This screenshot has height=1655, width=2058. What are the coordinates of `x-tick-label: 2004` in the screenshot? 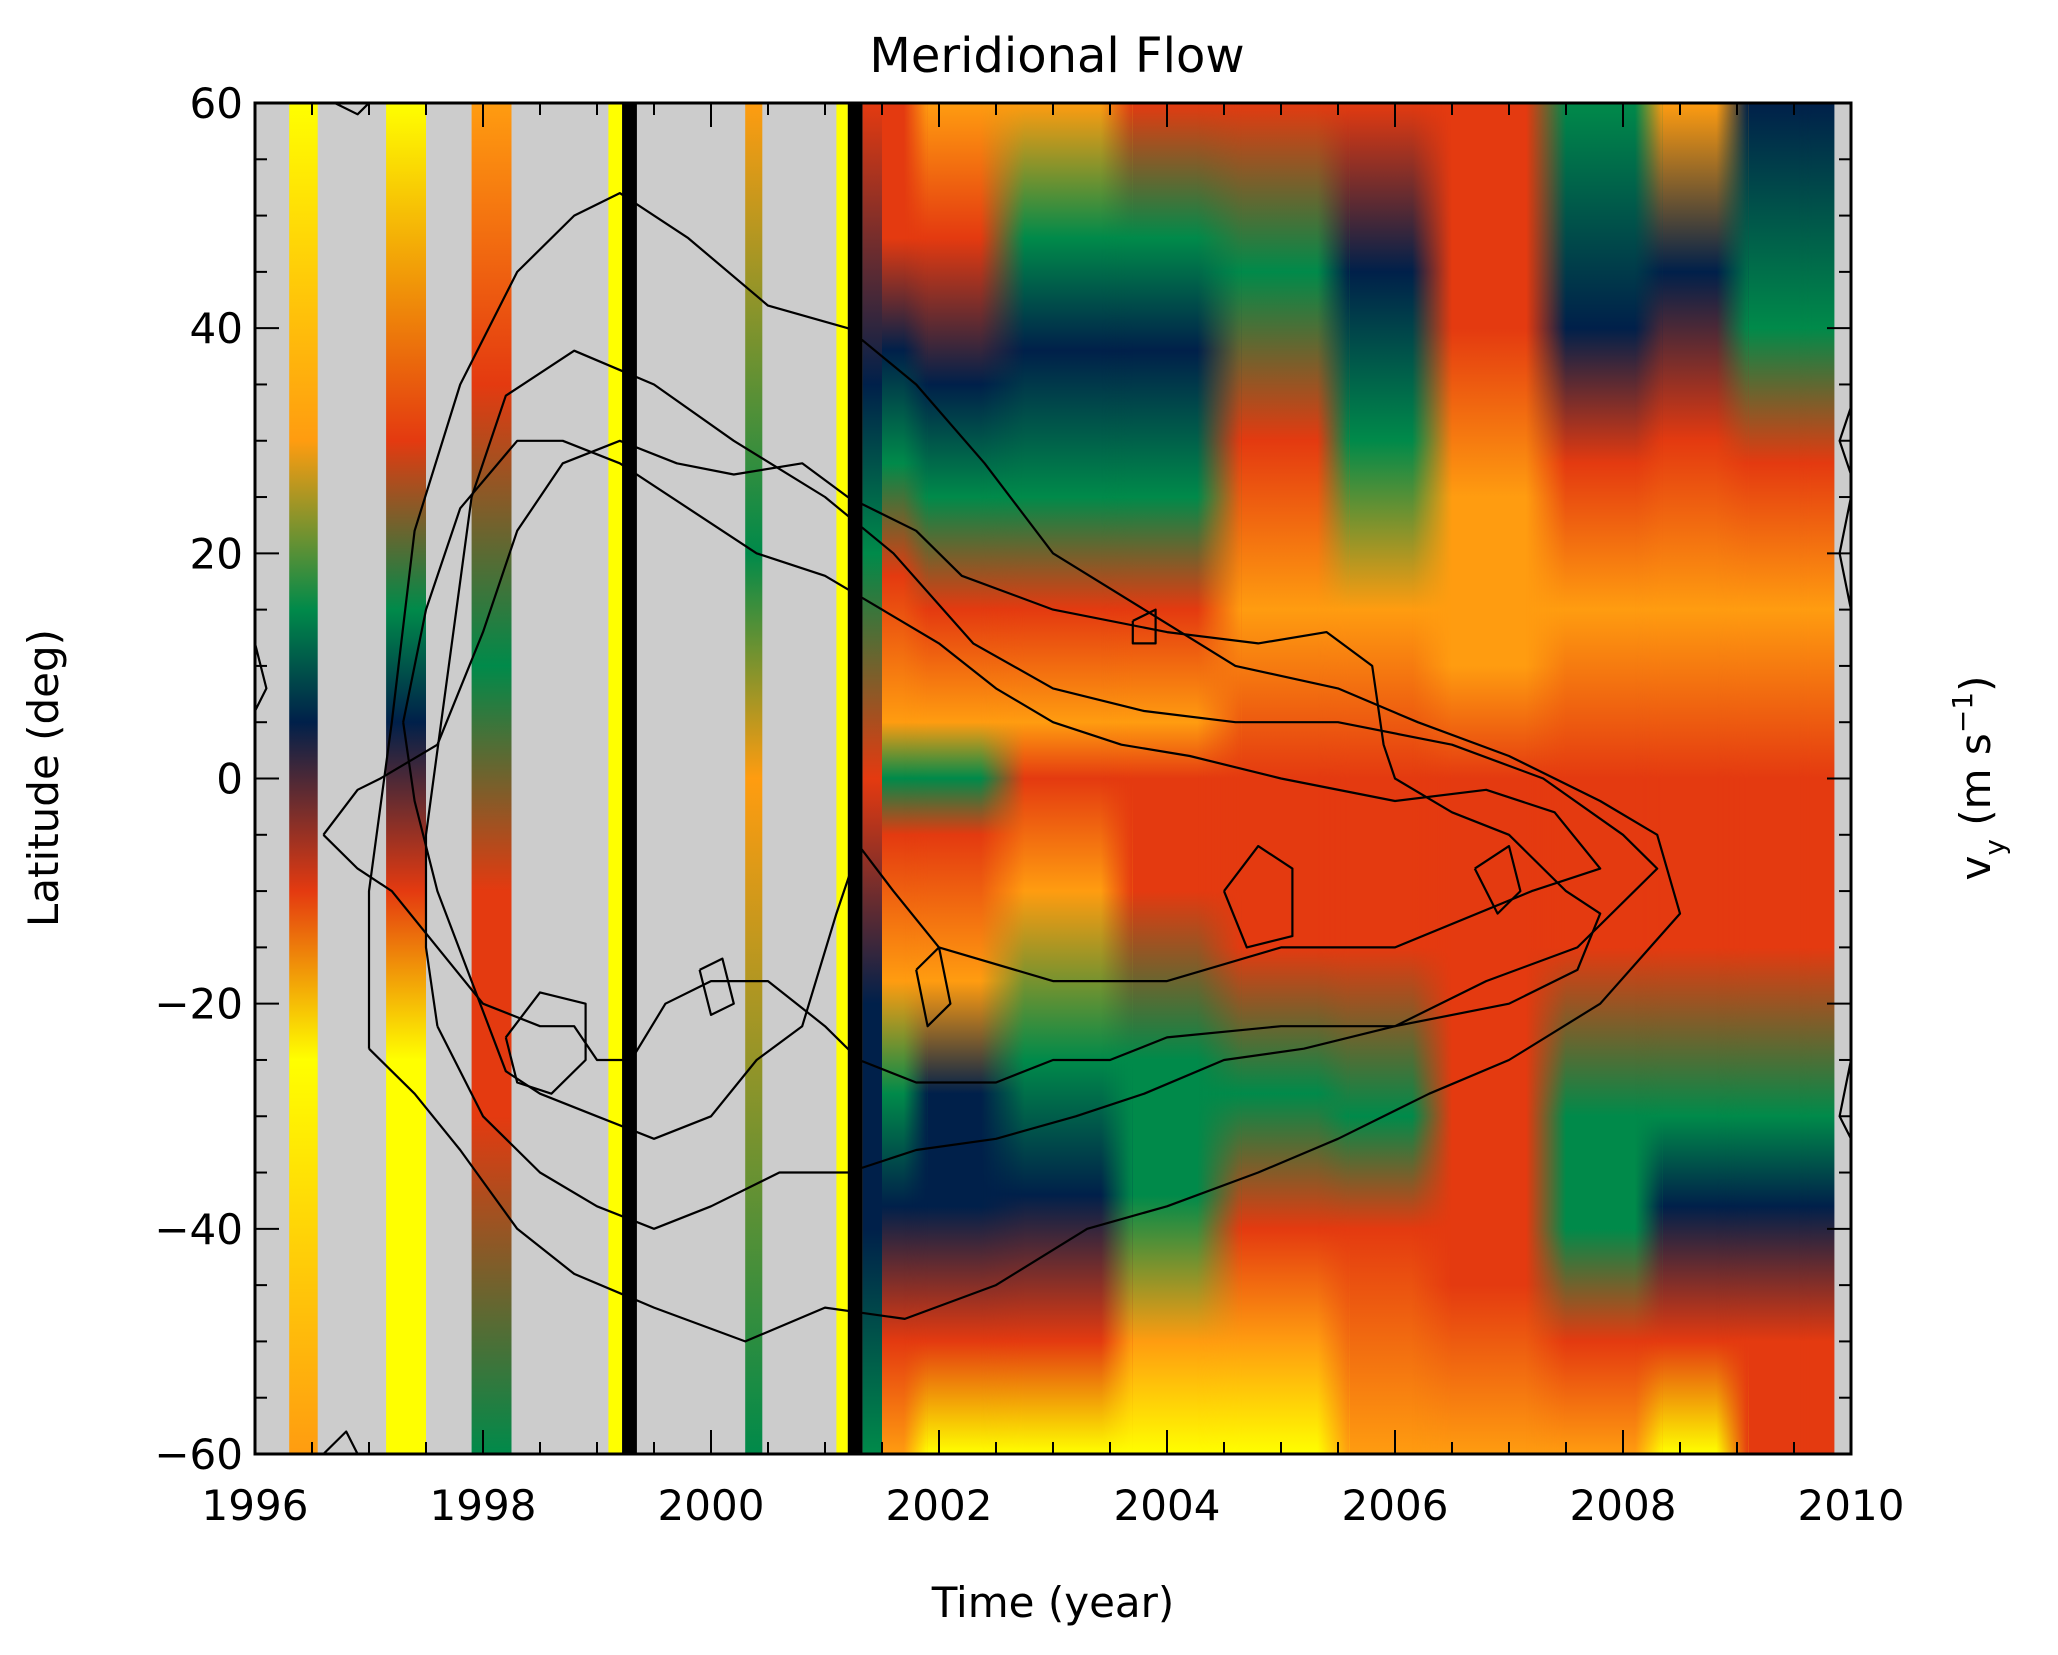 It's located at (1167, 1505).